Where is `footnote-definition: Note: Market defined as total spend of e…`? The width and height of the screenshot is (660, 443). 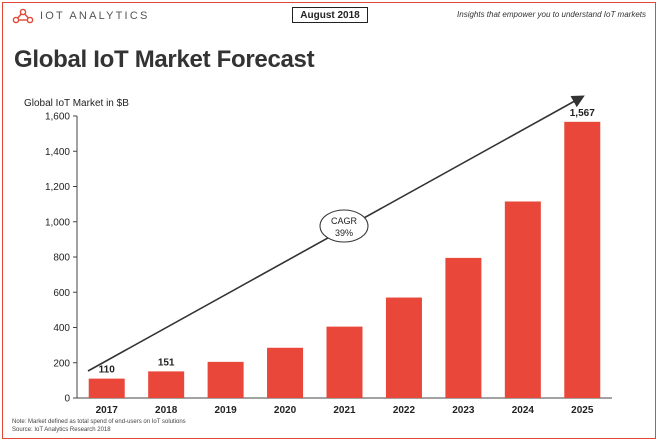
footnote-definition: Note: Market defined as total spend of e… is located at coordinates (99, 422).